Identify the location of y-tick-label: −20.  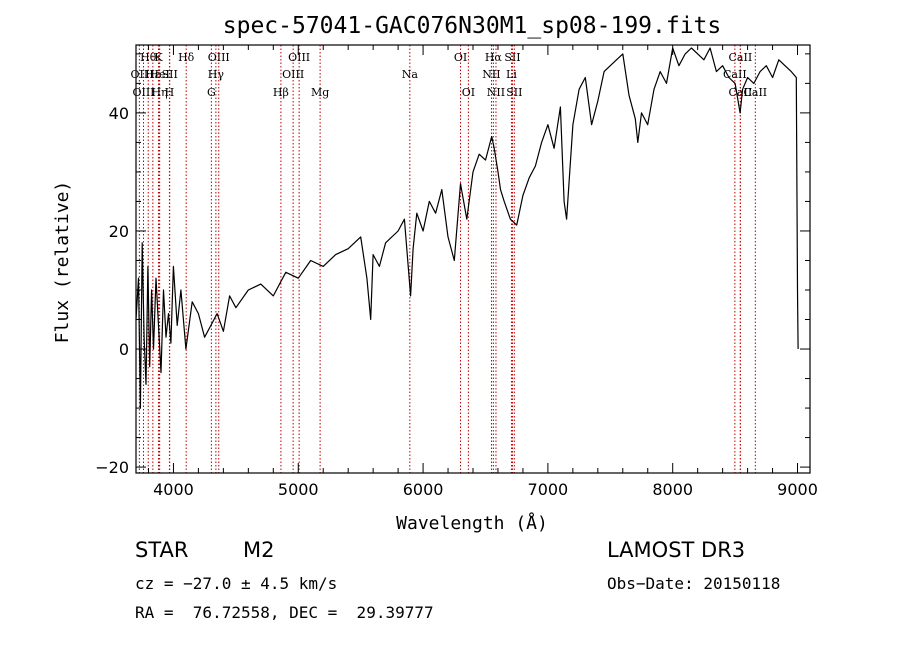
(112, 467).